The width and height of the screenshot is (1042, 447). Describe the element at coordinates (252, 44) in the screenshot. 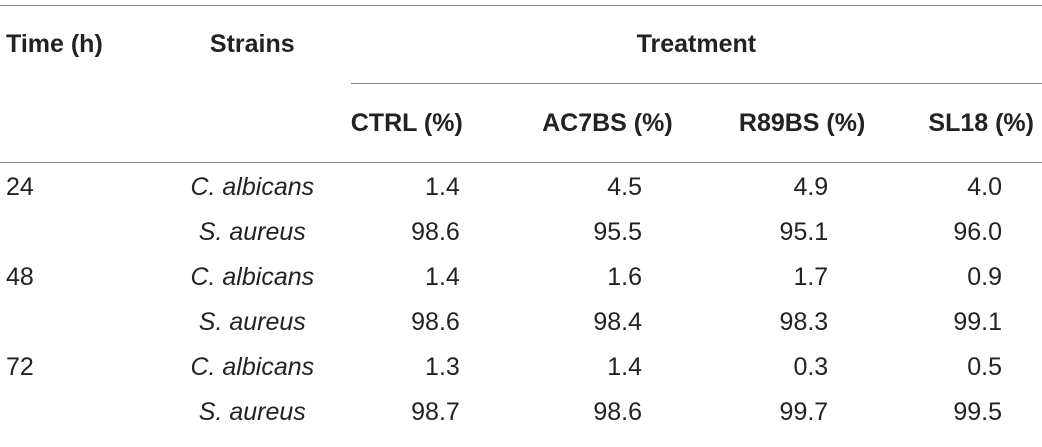

I see `header-strains: Strains` at that location.